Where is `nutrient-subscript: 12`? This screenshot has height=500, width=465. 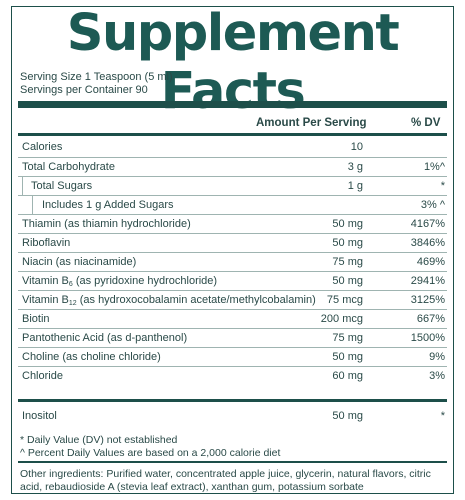 nutrient-subscript: 12 is located at coordinates (72, 303).